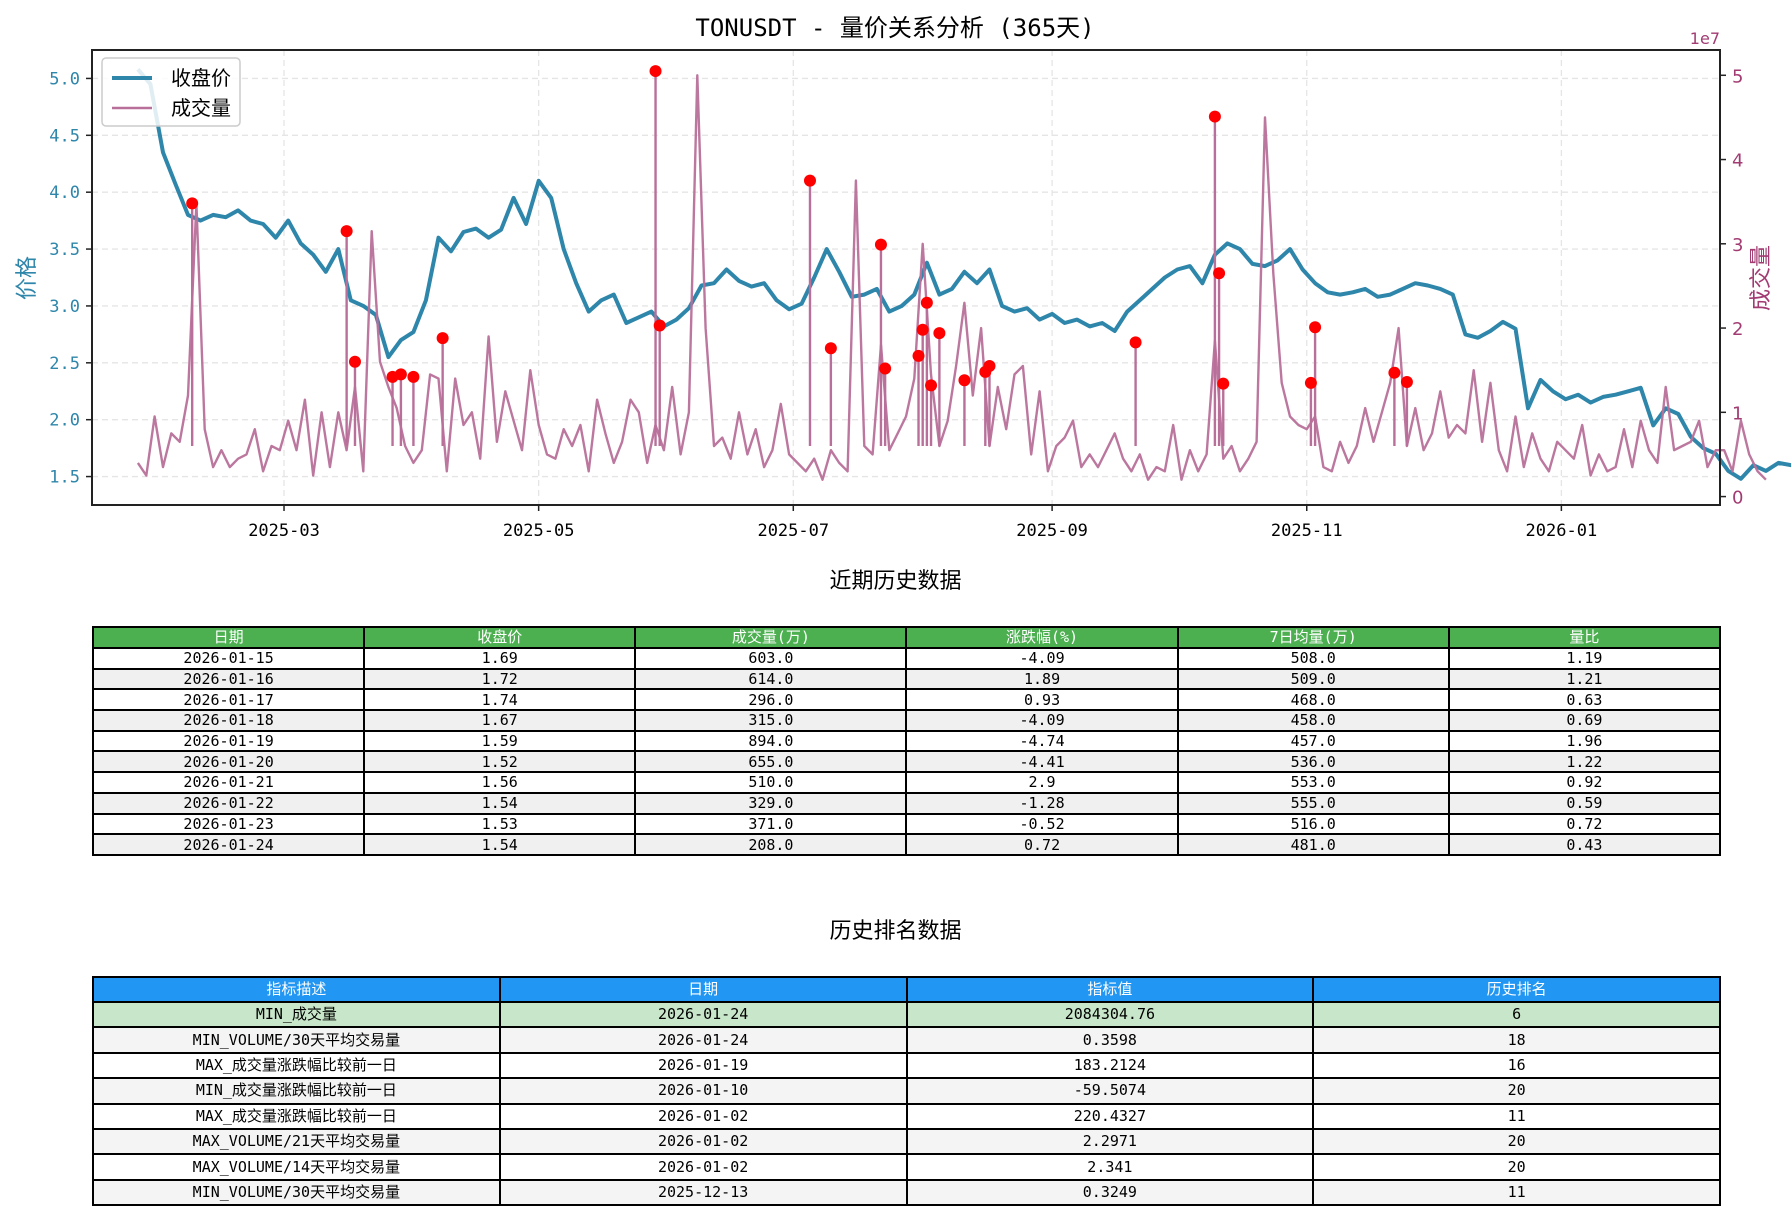  I want to click on table-cell: 468.0, so click(1313, 700).